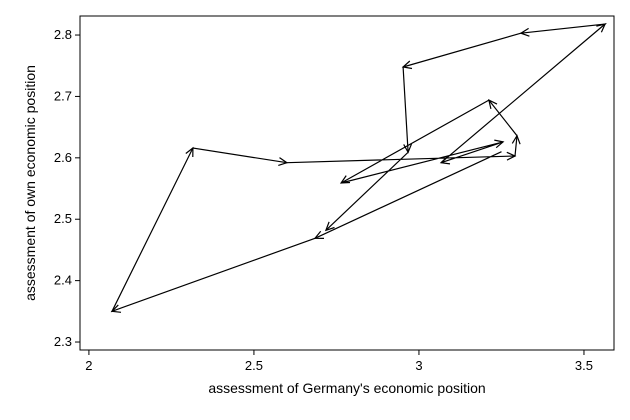  I want to click on y-tick-label: 2.4, so click(63, 280).